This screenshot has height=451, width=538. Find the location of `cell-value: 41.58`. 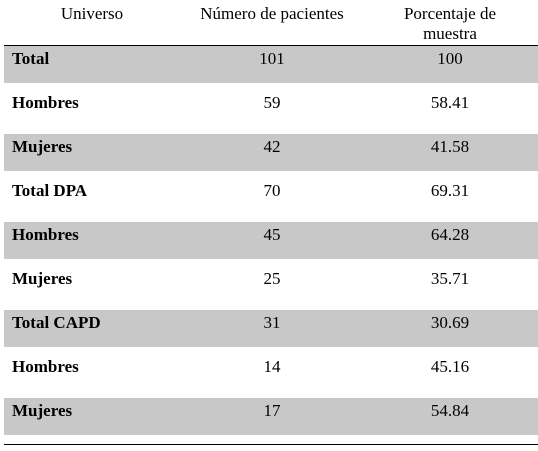

cell-value: 41.58 is located at coordinates (450, 146).